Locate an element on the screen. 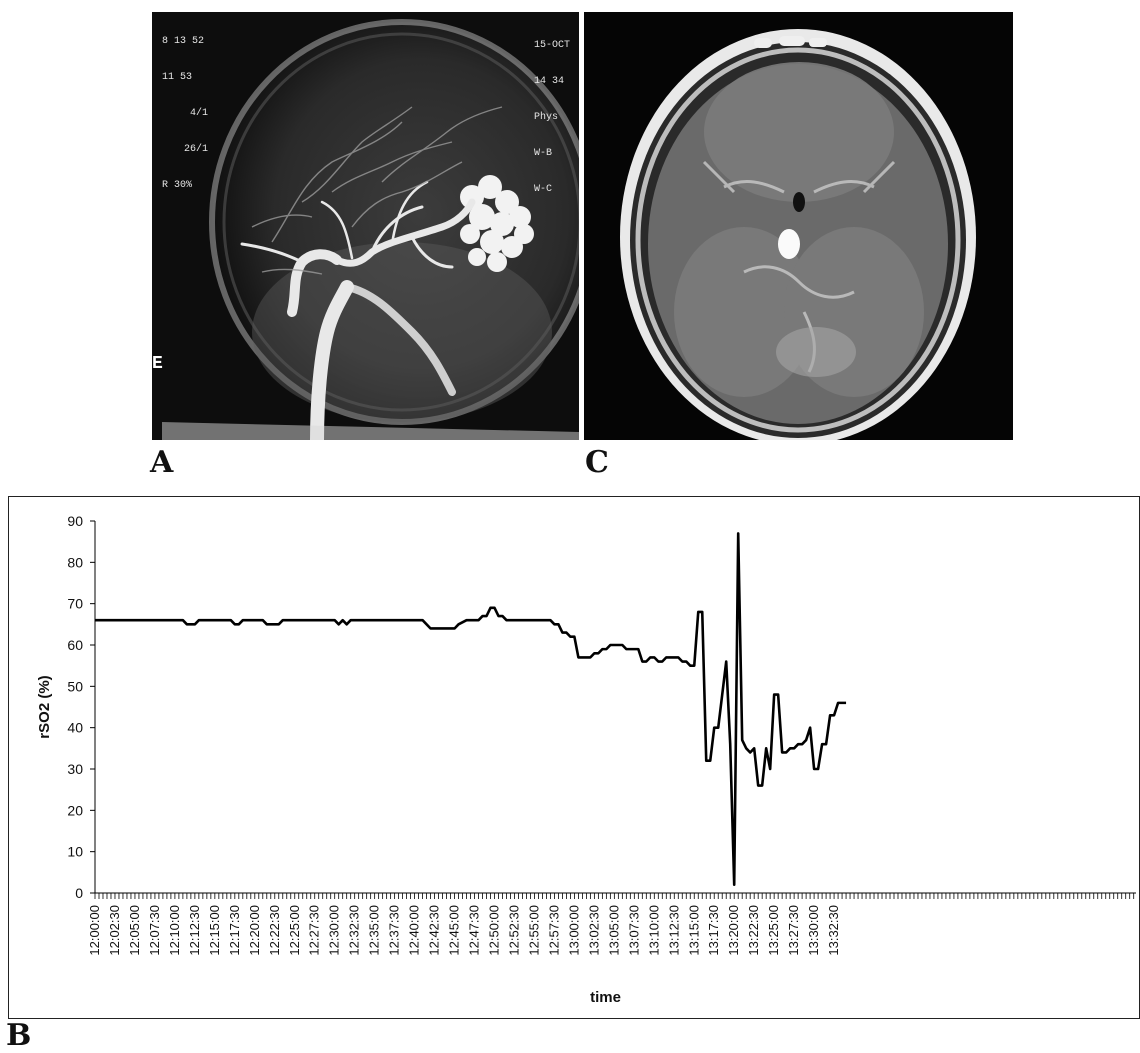  x-tick-label: 13:05:00 is located at coordinates (613, 930).